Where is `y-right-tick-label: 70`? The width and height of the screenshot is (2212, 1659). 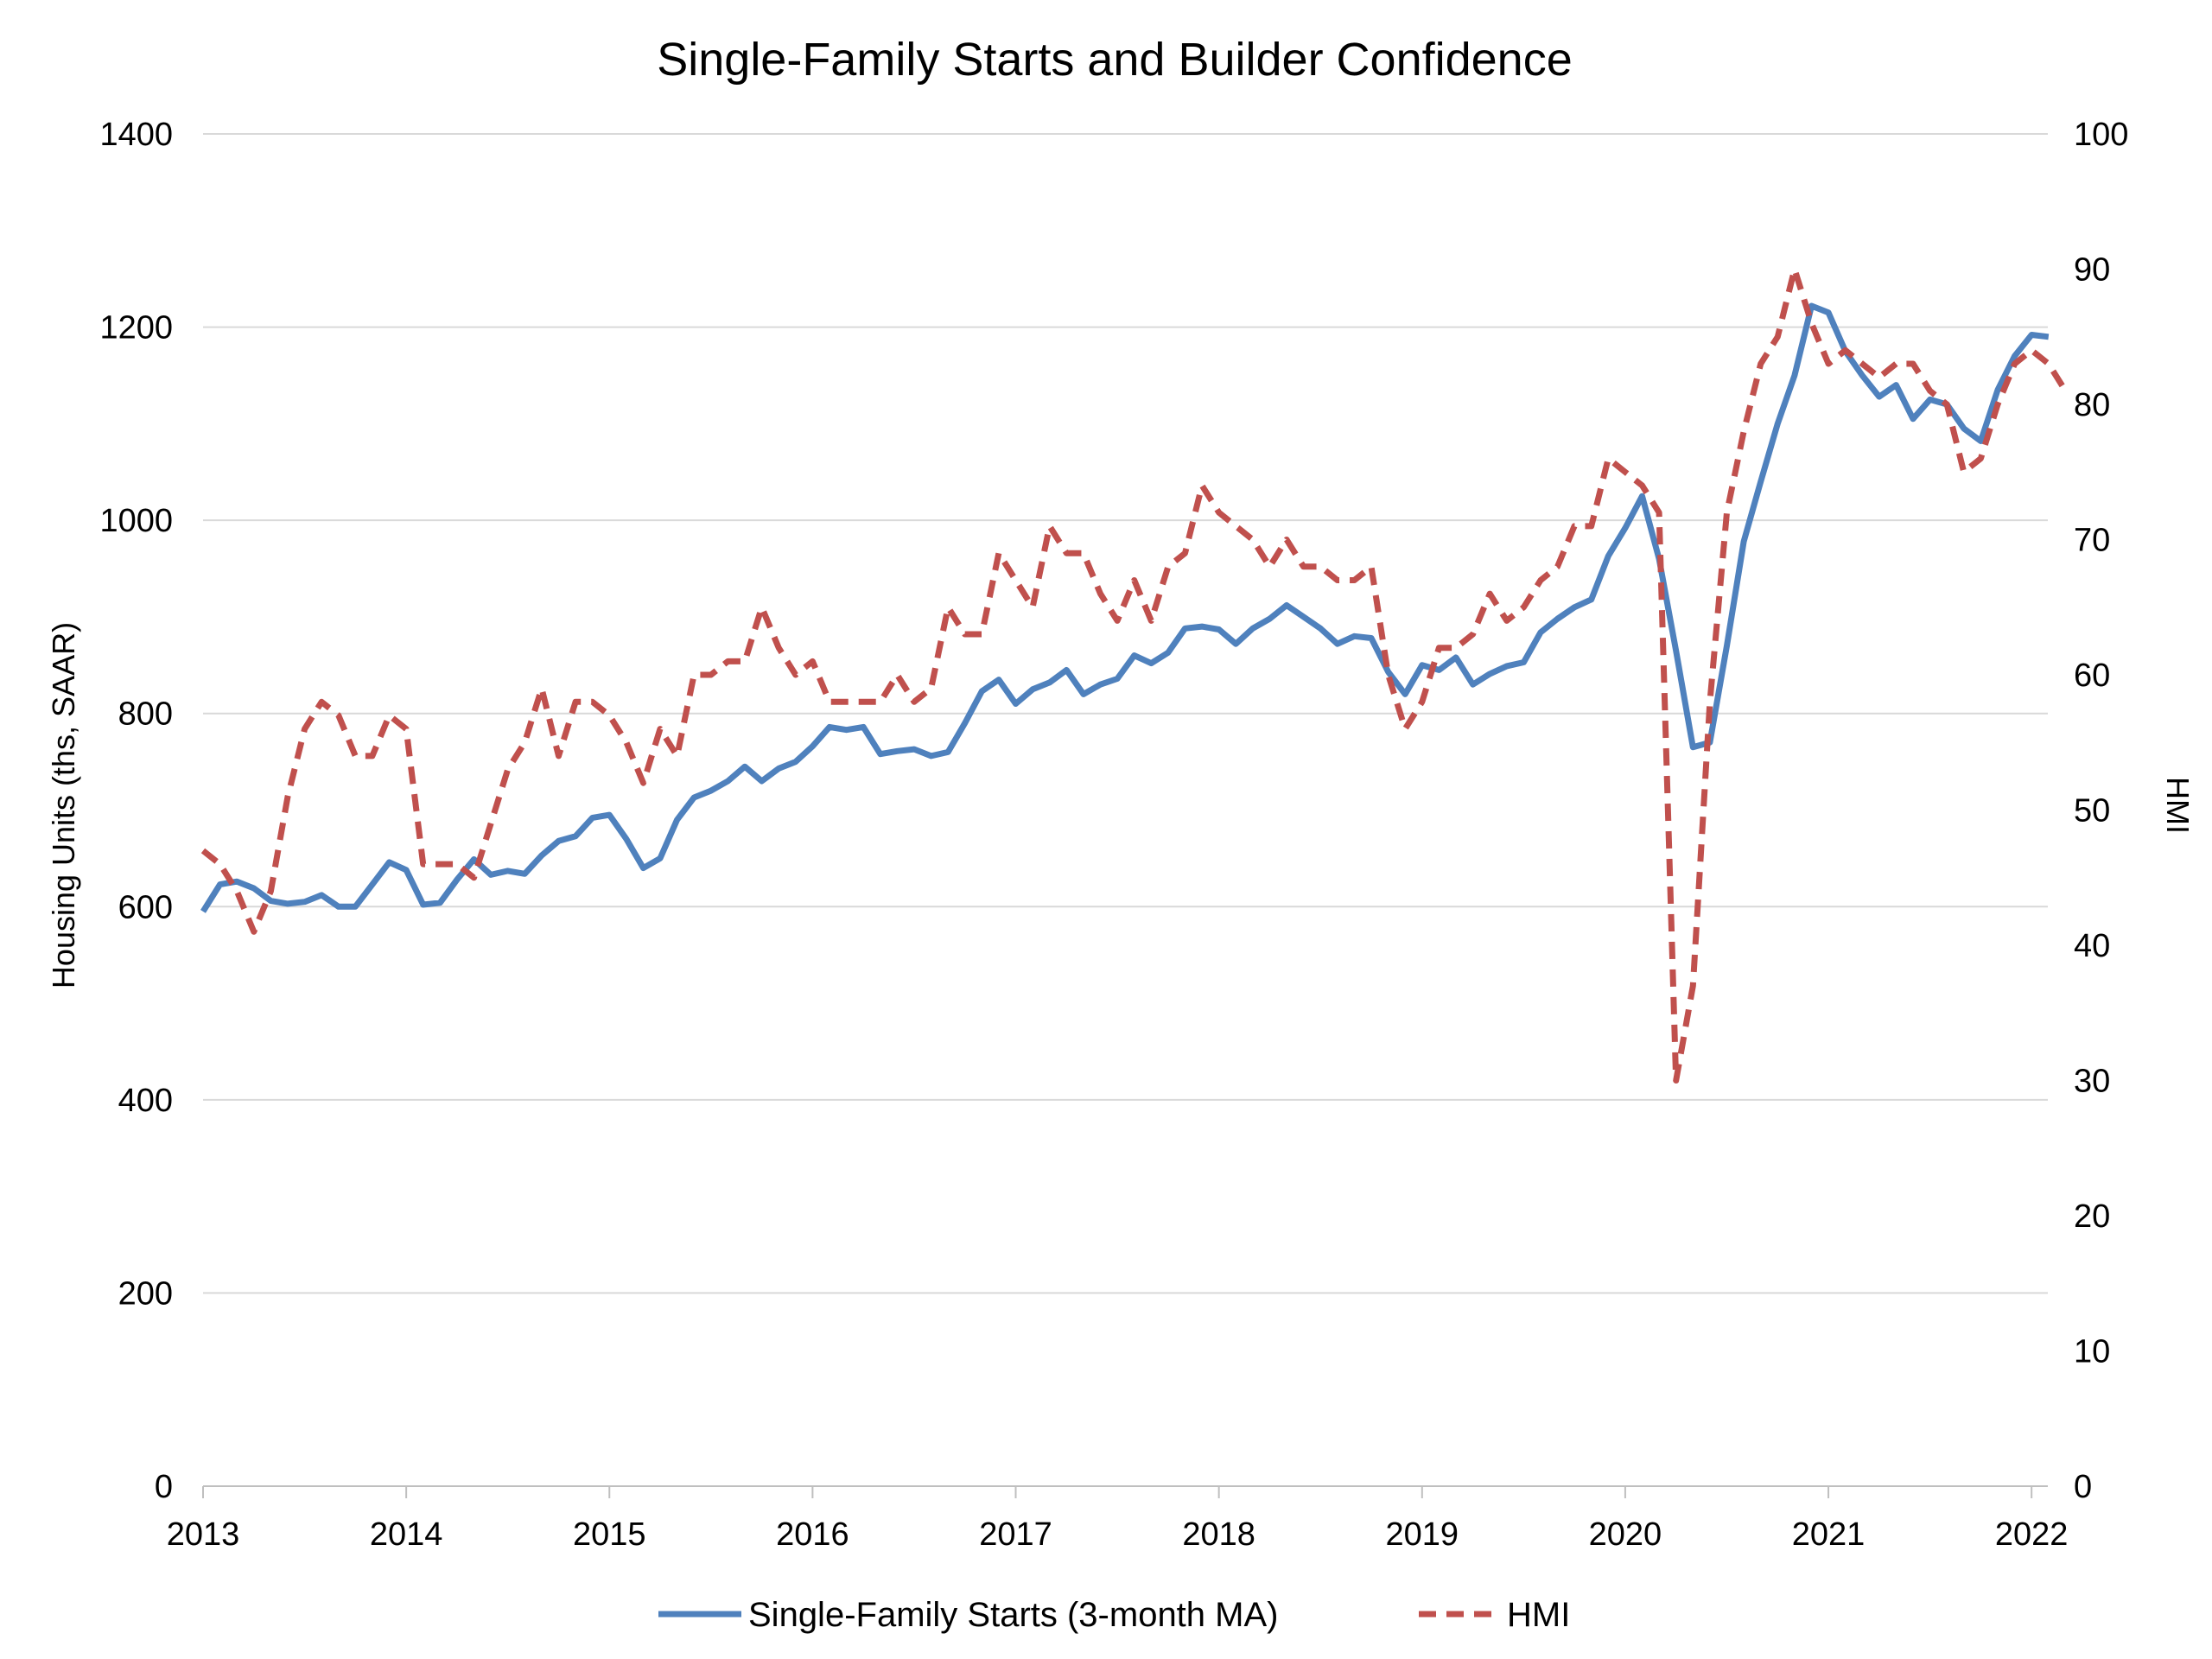 y-right-tick-label: 70 is located at coordinates (2092, 541).